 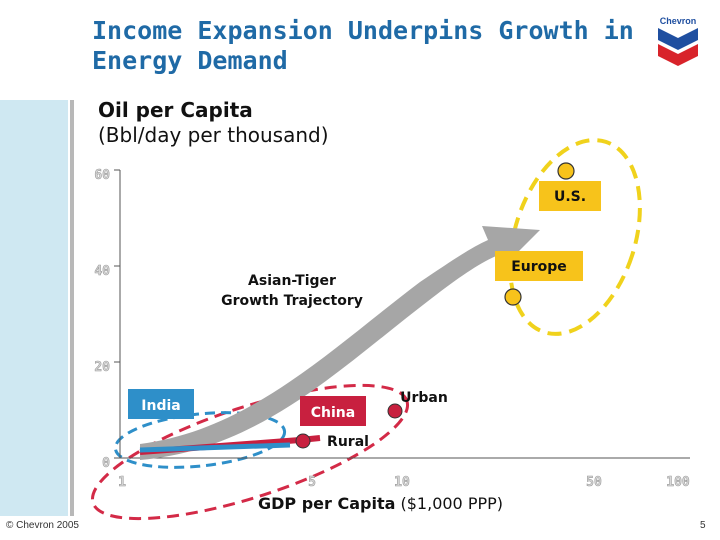 I want to click on chart-subtitle-main: Oil per Capita, so click(x=175, y=110).